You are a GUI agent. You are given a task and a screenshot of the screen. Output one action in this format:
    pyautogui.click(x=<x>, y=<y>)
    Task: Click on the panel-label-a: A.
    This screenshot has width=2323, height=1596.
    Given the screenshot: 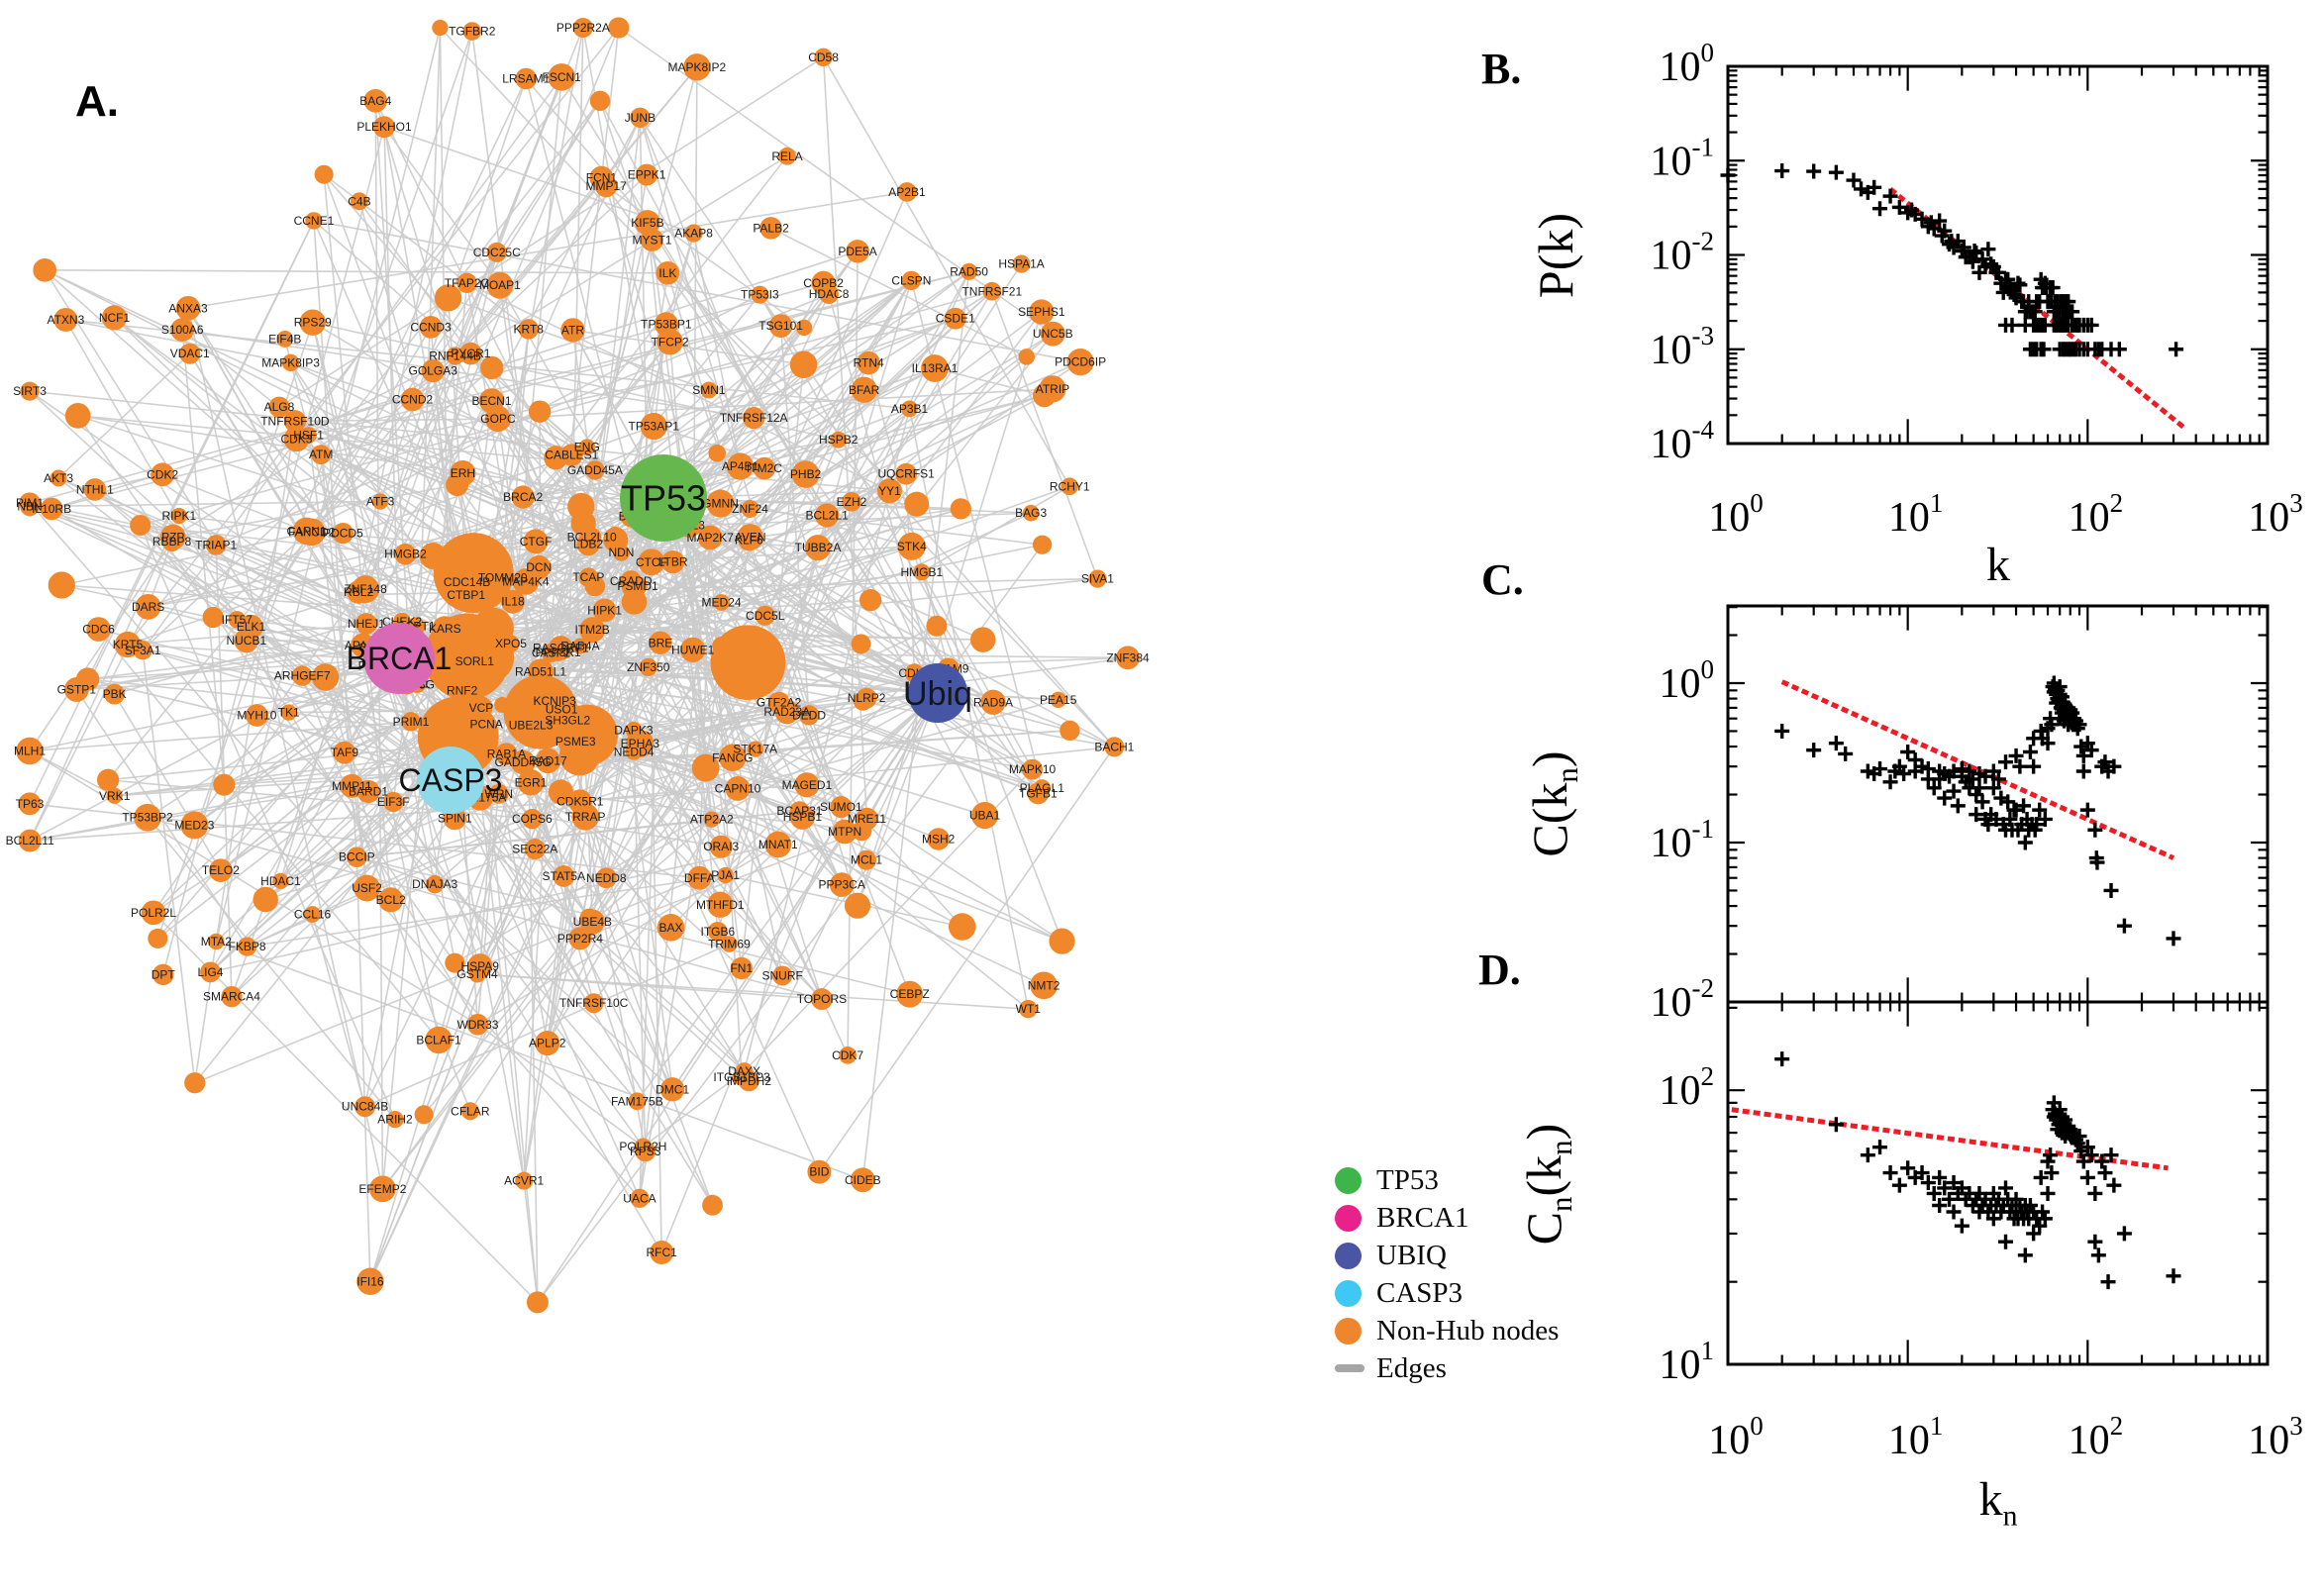 What is the action you would take?
    pyautogui.click(x=97, y=101)
    